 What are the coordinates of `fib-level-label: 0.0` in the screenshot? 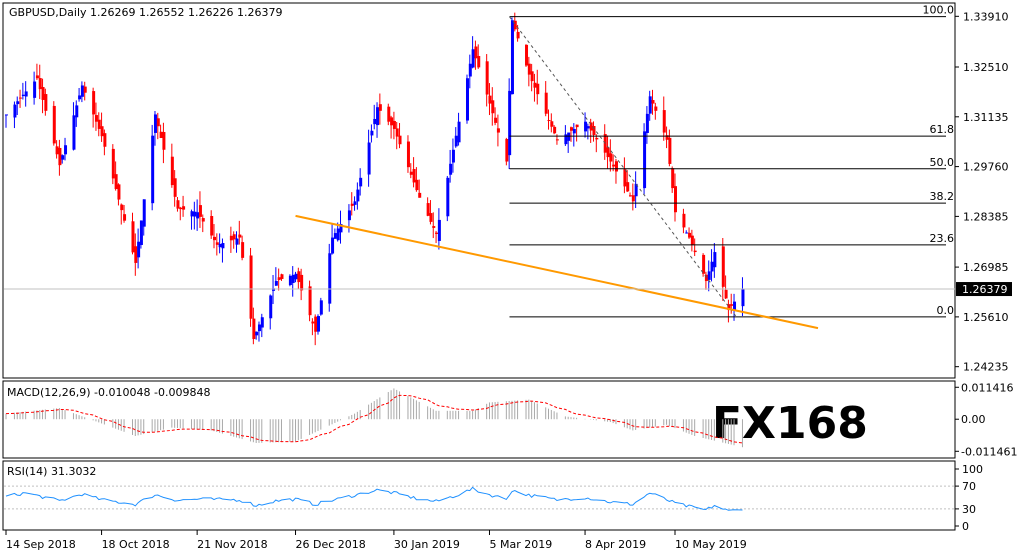 It's located at (946, 310).